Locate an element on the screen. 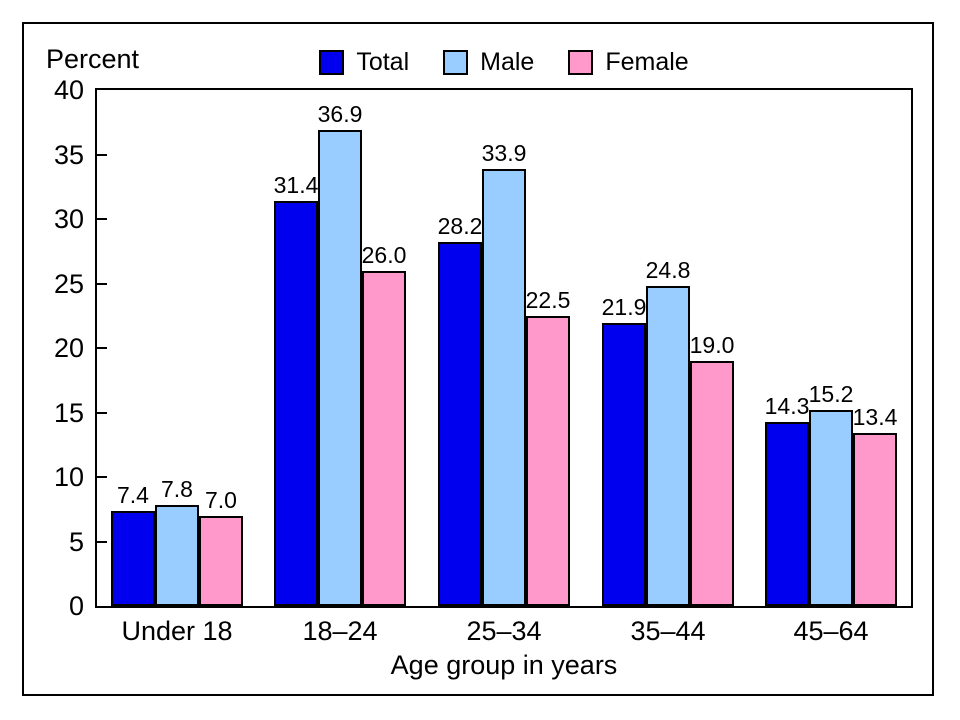 This screenshot has height=720, width=960. y-tick-label: 0 is located at coordinates (76, 606).